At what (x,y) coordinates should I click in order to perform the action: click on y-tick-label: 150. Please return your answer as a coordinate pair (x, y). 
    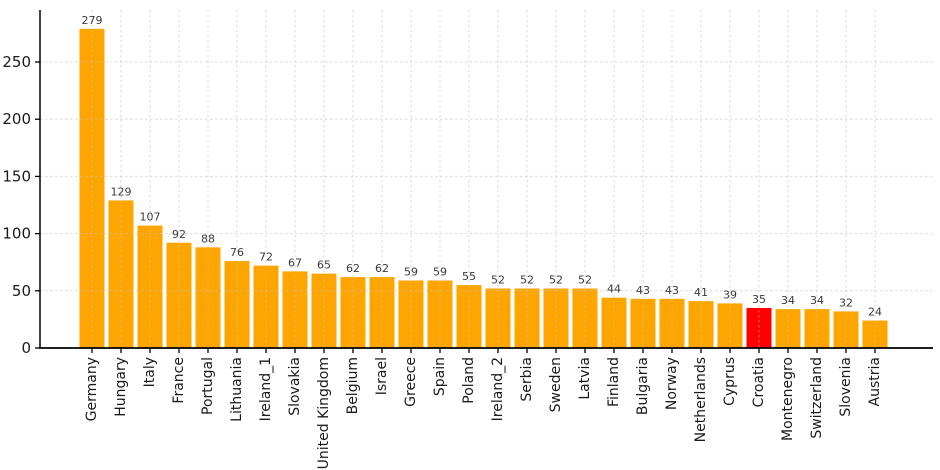
    Looking at the image, I should click on (16, 176).